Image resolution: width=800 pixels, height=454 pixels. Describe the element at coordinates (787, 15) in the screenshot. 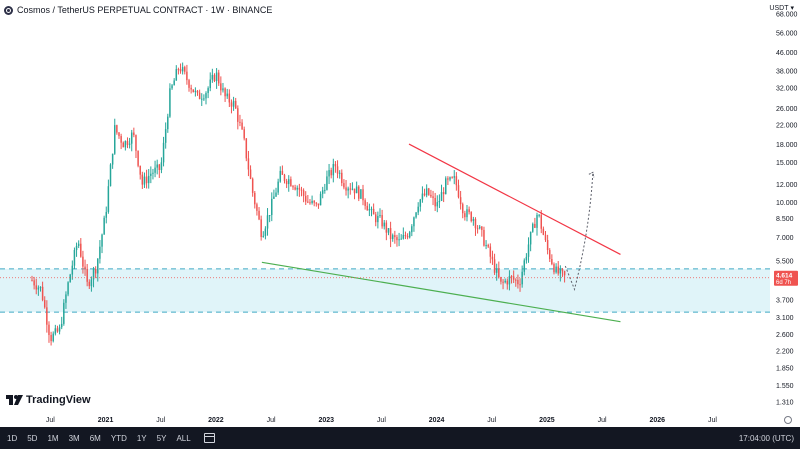

I see `y-tick-label: 68.000` at that location.